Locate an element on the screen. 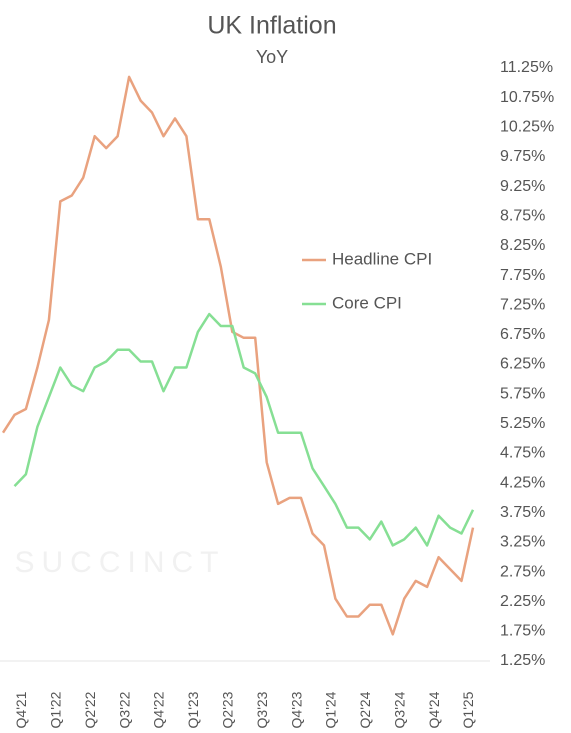 The image size is (571, 733). x-tick-label: Q4'23 is located at coordinates (296, 709).